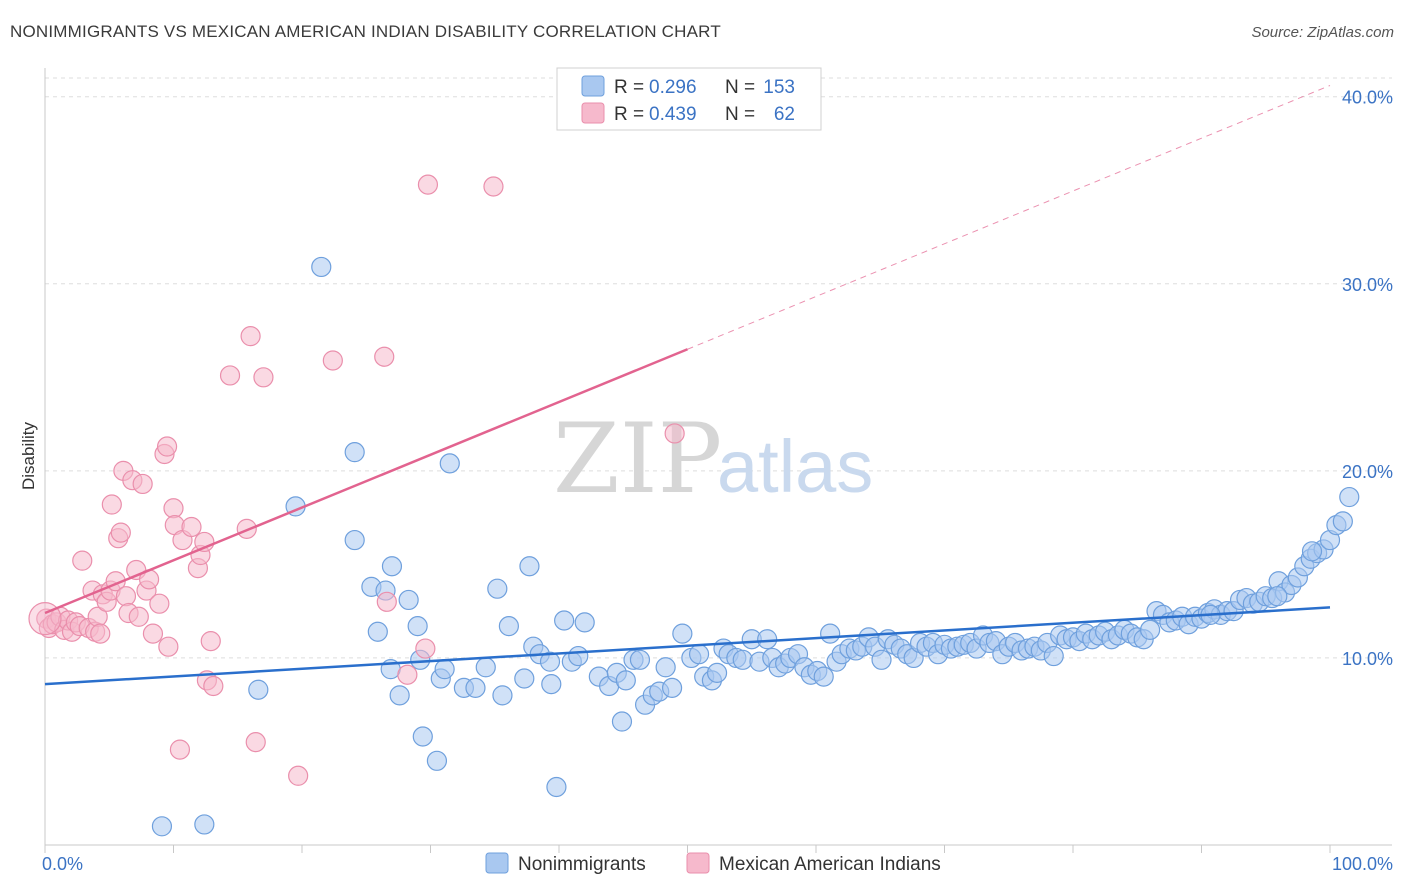 The width and height of the screenshot is (1406, 892). What do you see at coordinates (740, 114) in the screenshot?
I see `legend-n-label-2: N =` at bounding box center [740, 114].